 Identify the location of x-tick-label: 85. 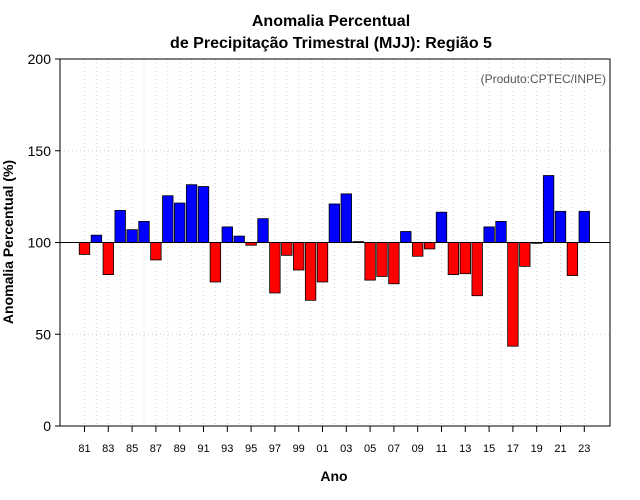
(132, 449).